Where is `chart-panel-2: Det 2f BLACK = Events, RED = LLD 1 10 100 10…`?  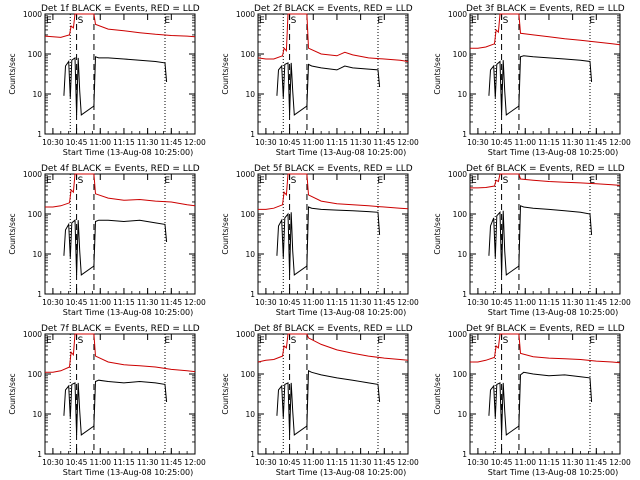 chart-panel-2: Det 2f BLACK = Events, RED = LLD 1 10 100 10… is located at coordinates (320, 80).